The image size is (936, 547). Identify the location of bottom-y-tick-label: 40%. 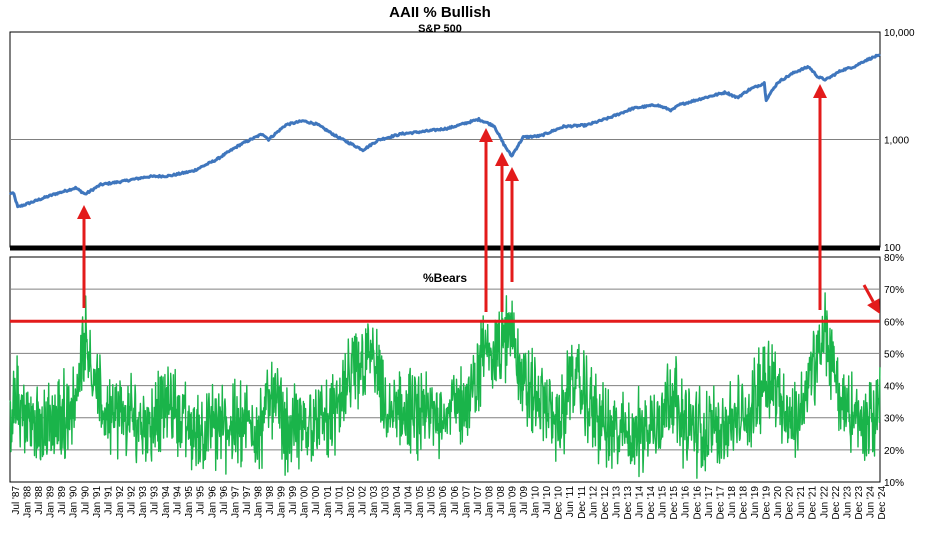
(894, 387).